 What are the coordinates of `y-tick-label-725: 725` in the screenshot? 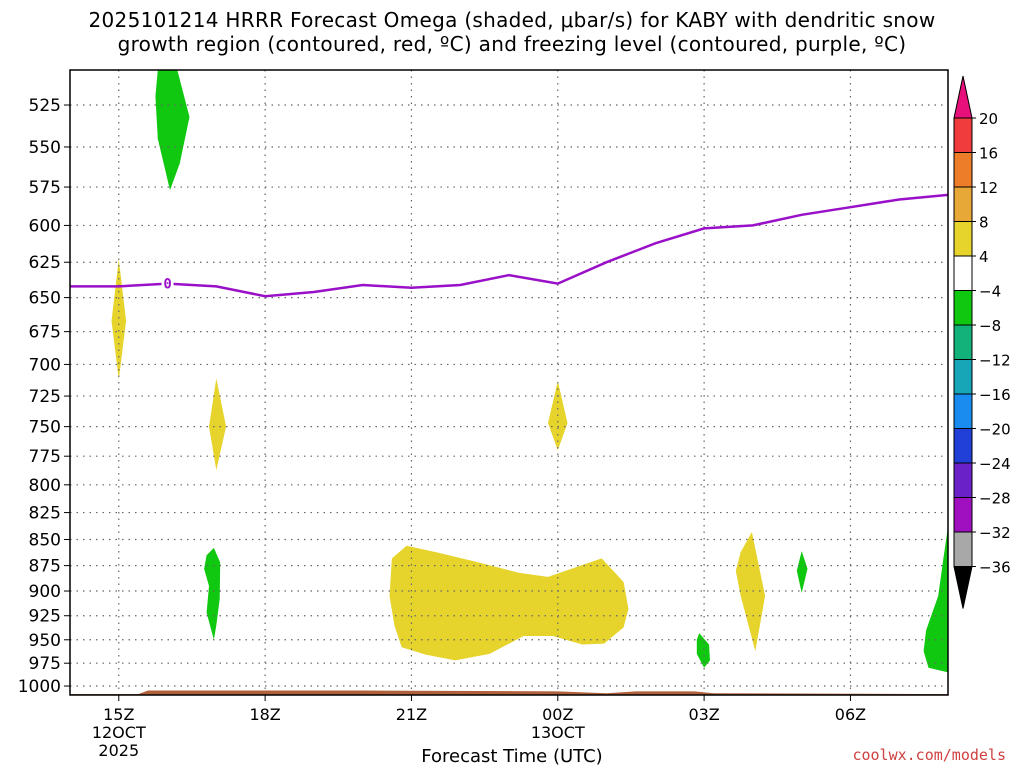 It's located at (45, 397).